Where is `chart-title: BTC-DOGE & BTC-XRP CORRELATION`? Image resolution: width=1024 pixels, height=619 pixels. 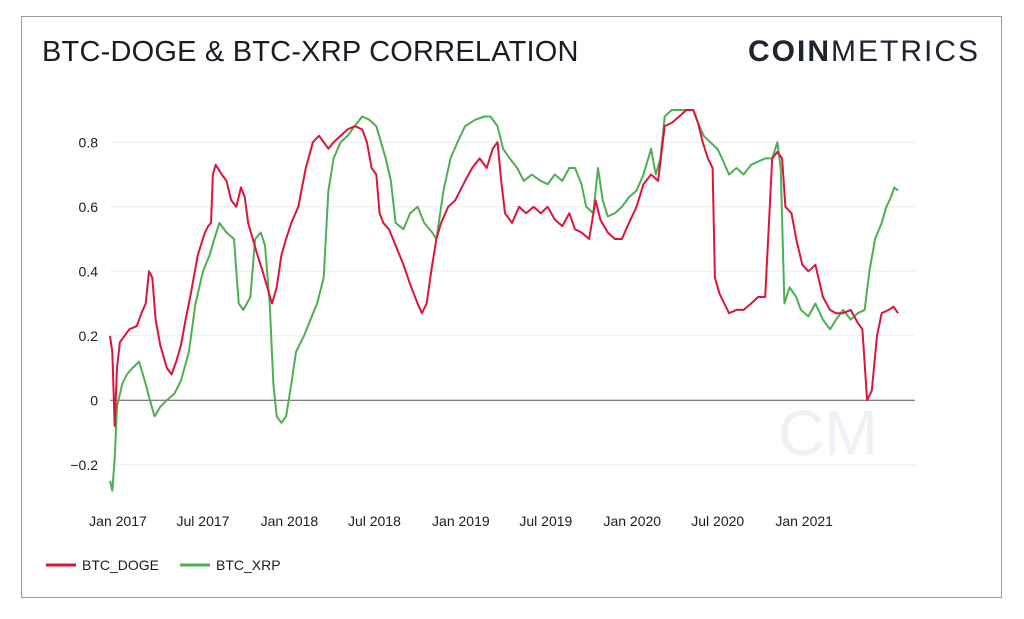 chart-title: BTC-DOGE & BTC-XRP CORRELATION is located at coordinates (310, 52).